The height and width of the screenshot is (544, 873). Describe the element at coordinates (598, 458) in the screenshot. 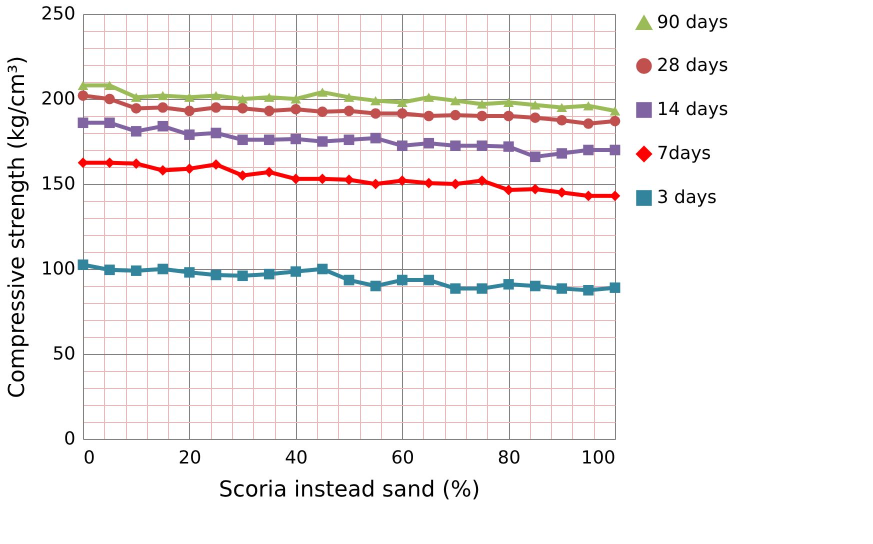

I see `x-tick-label: 100` at that location.